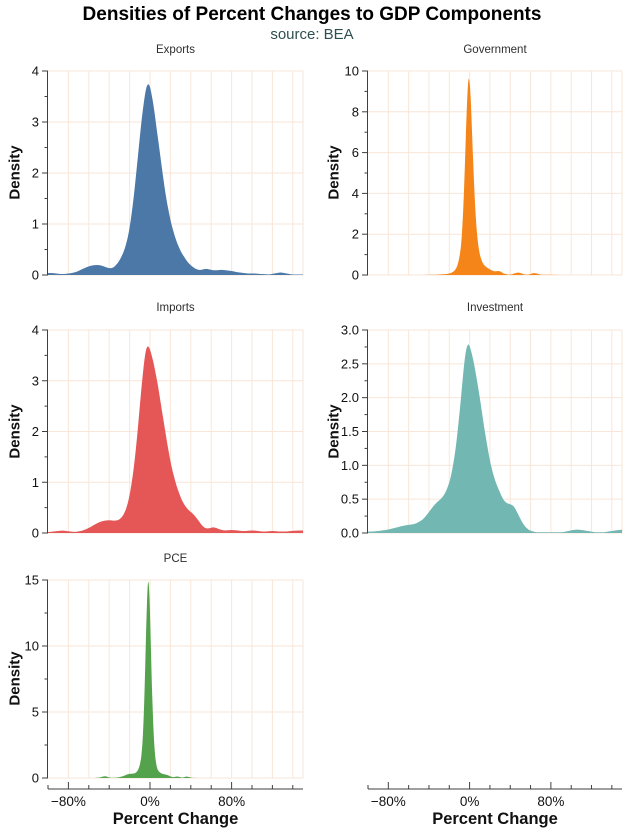  I want to click on investment-y-tick-label: 3.0, so click(350, 330).